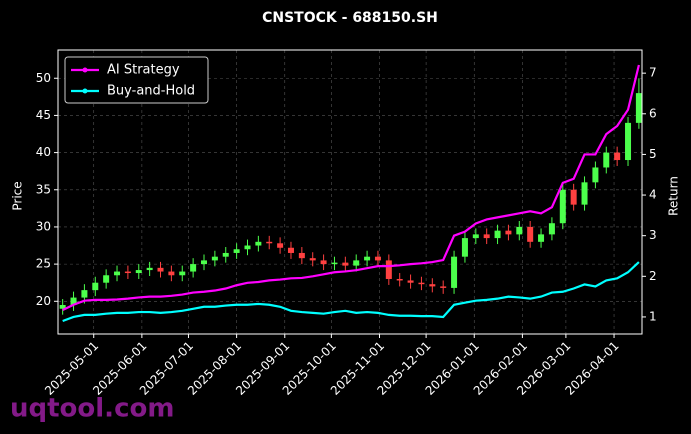 This screenshot has width=691, height=434. Describe the element at coordinates (43, 115) in the screenshot. I see `y-tick-label: 45` at that location.